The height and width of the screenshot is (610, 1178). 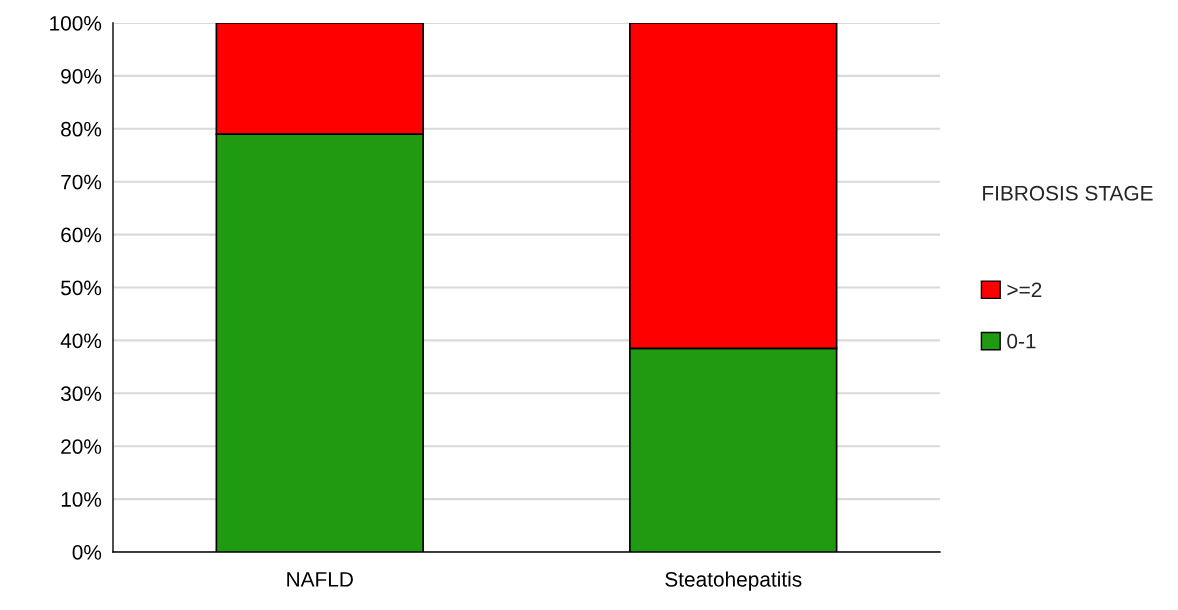 I want to click on x-tick-label: Steatohepatitis, so click(x=733, y=581).